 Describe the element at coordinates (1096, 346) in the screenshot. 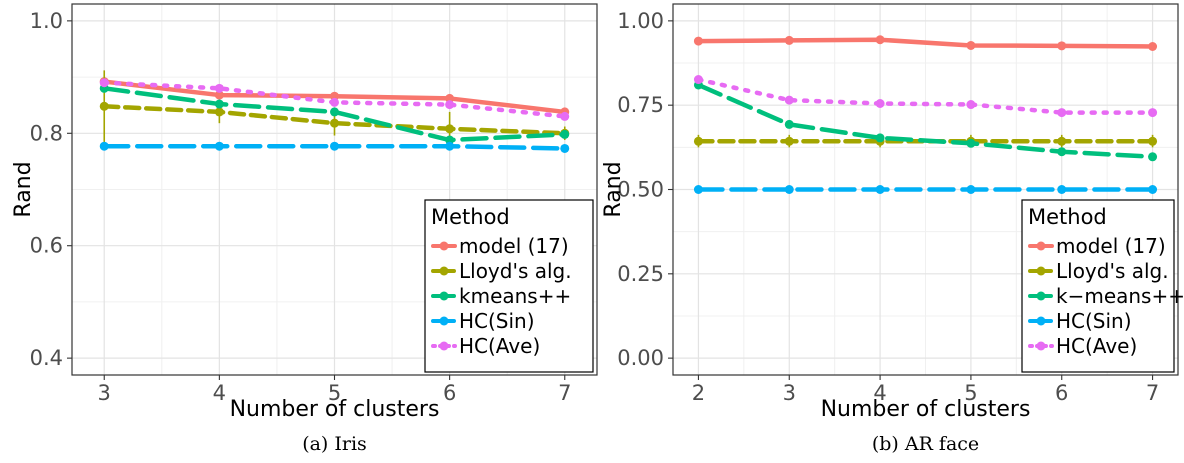

I see `legend-label: HC(Ave)` at that location.